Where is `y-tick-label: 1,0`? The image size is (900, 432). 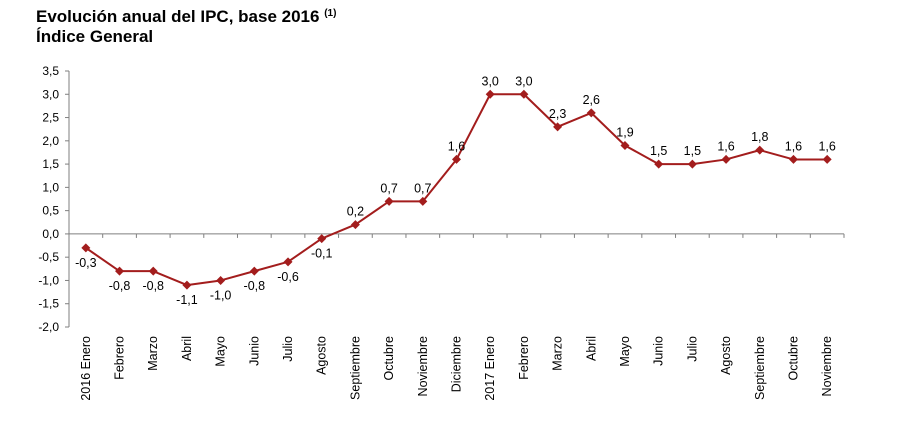 y-tick-label: 1,0 is located at coordinates (50, 187).